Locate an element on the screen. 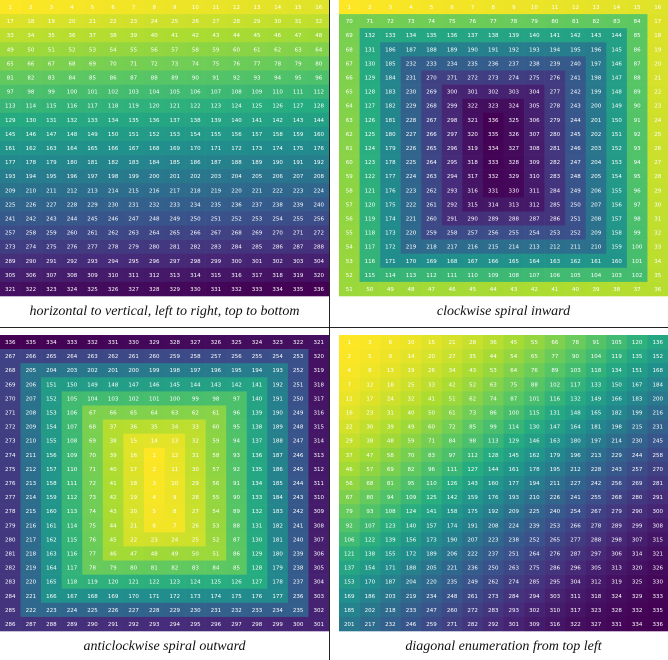  cell-number-horizontal: 174 is located at coordinates (277, 149).